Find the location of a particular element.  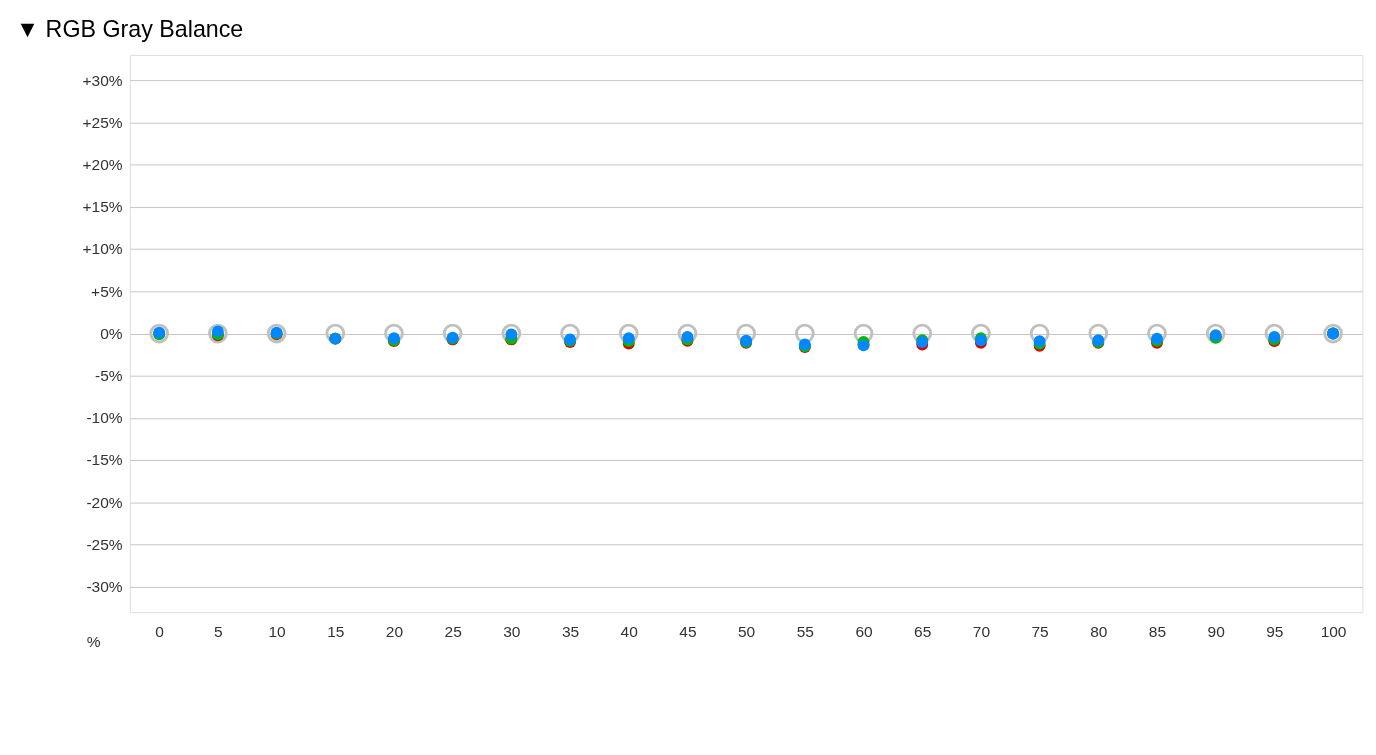

y-tick-label: 0% is located at coordinates (111, 333).